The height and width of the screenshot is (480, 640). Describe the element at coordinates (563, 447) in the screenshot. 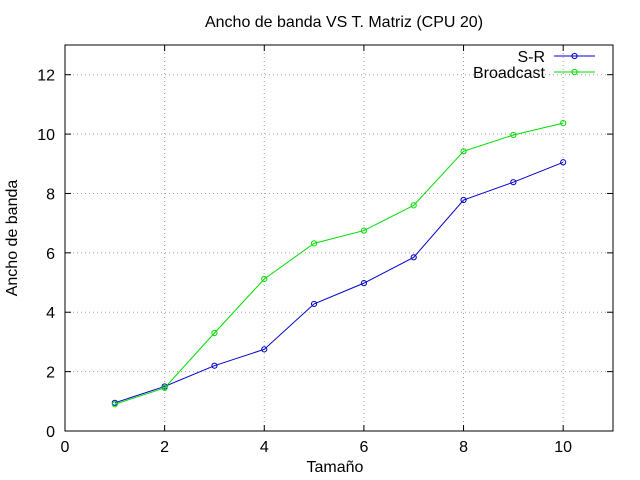

I see `x-tick-label: 10` at that location.